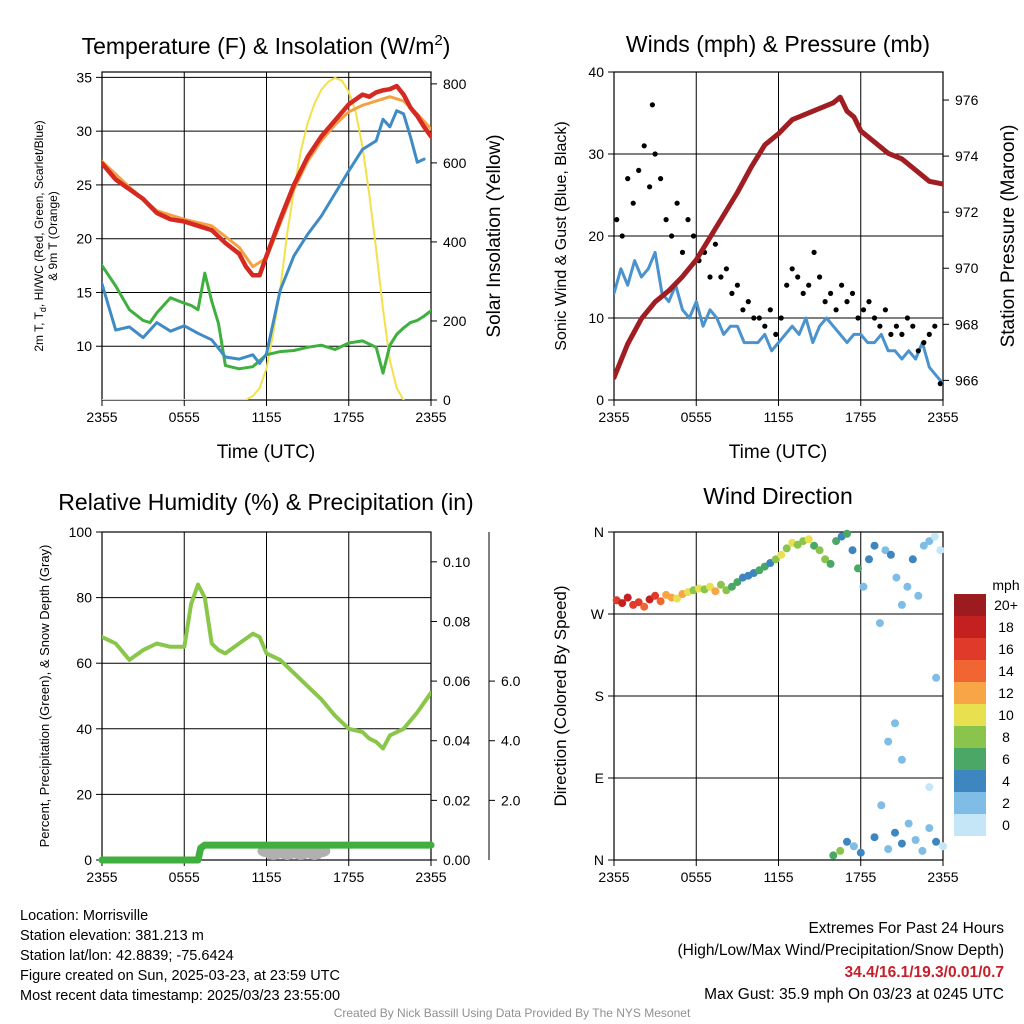 The image size is (1024, 1024). What do you see at coordinates (778, 452) in the screenshot?
I see `winds-xlabel: Time (UTC)` at bounding box center [778, 452].